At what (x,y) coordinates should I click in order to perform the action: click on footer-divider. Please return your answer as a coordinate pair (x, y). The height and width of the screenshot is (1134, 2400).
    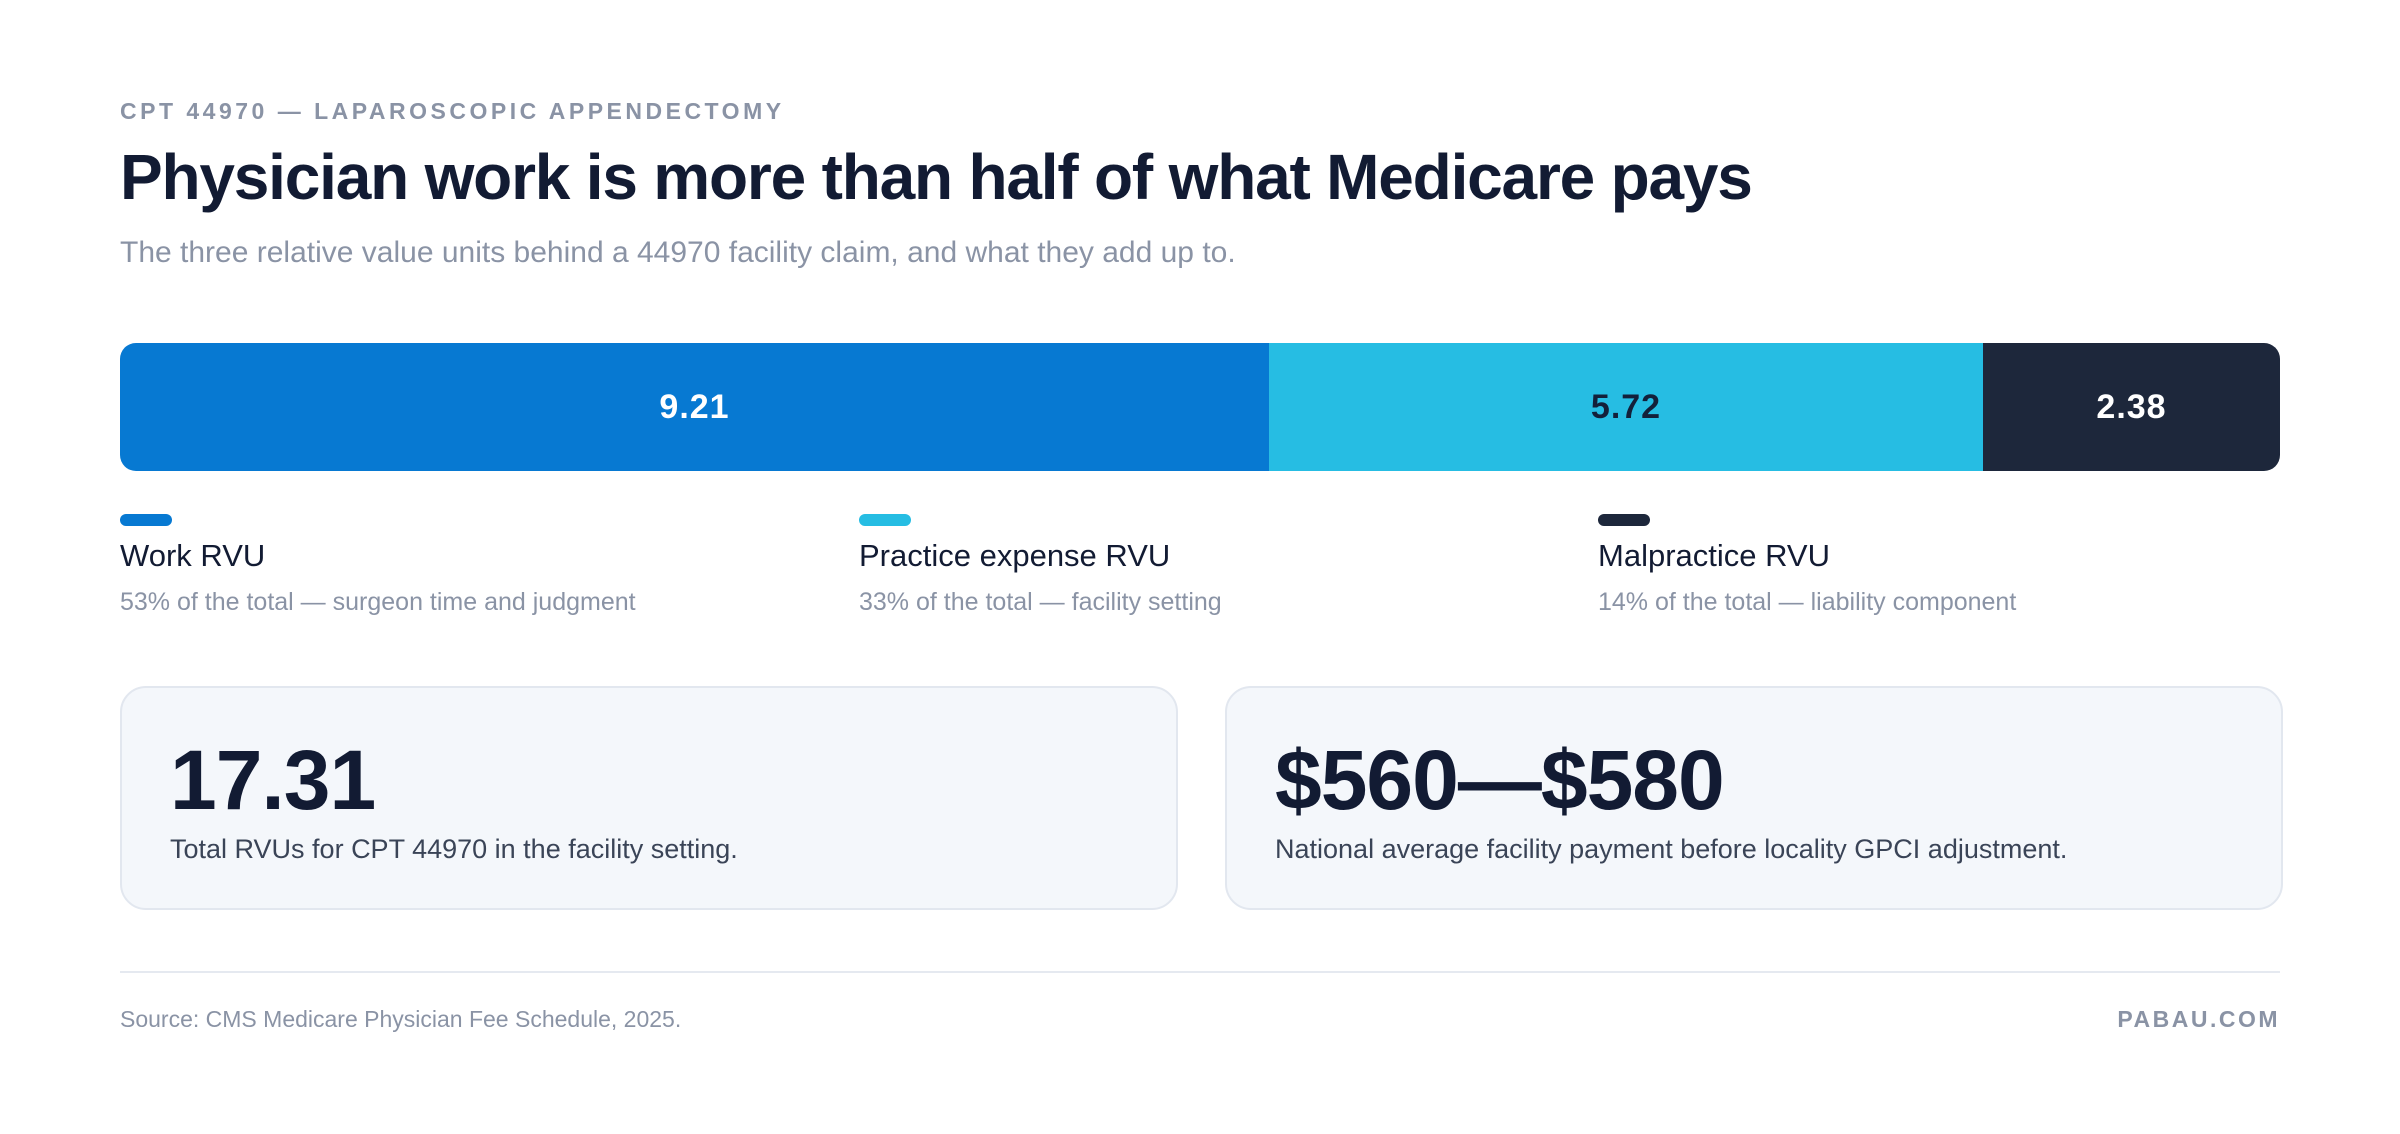
    Looking at the image, I should click on (1200, 972).